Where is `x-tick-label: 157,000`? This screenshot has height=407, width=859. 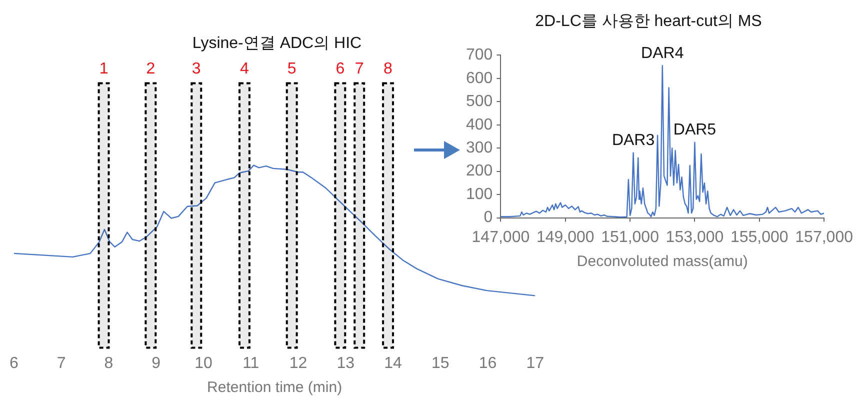
x-tick-label: 157,000 is located at coordinates (824, 237).